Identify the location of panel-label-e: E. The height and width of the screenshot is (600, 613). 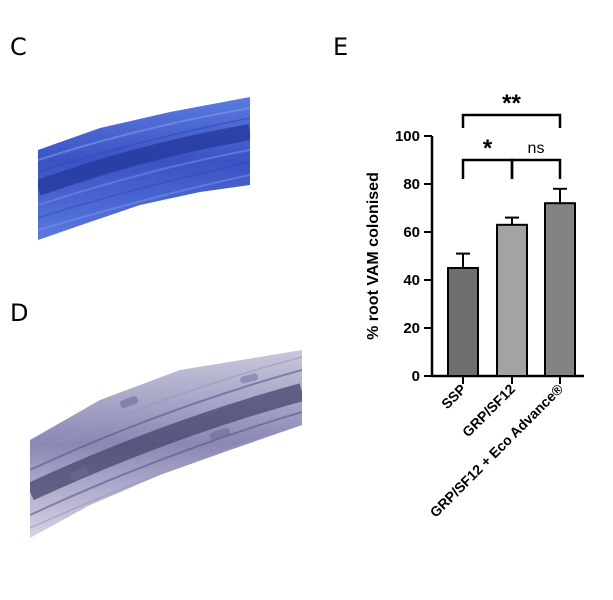
(341, 47).